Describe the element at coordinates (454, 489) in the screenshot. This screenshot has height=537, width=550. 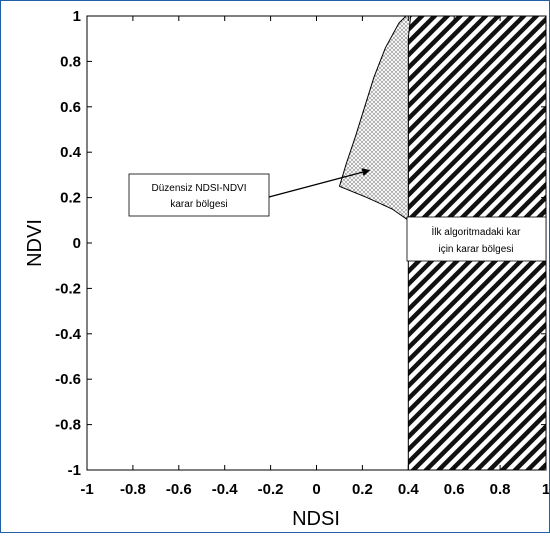
I see `x-tick-label: 0.6` at that location.